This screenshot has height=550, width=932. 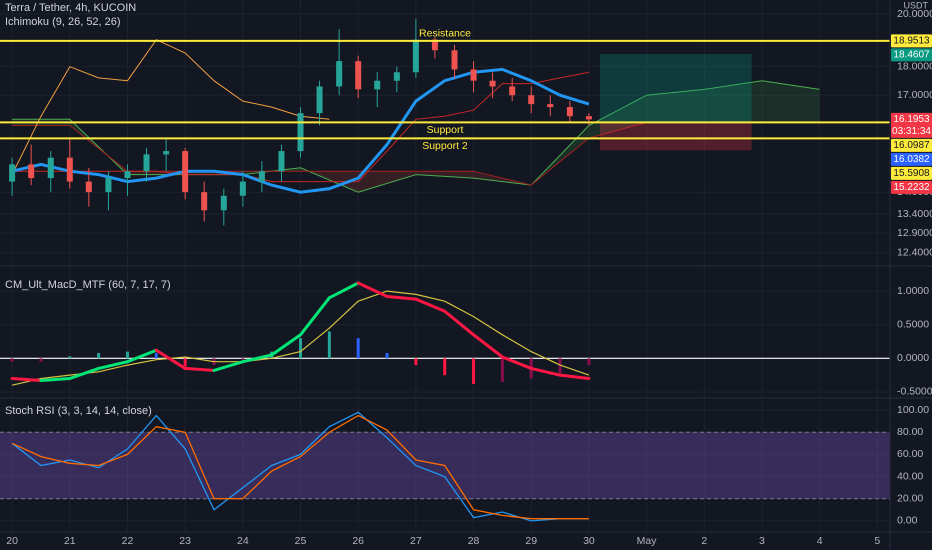 I want to click on y-tick-label: 80.00, so click(x=910, y=432).